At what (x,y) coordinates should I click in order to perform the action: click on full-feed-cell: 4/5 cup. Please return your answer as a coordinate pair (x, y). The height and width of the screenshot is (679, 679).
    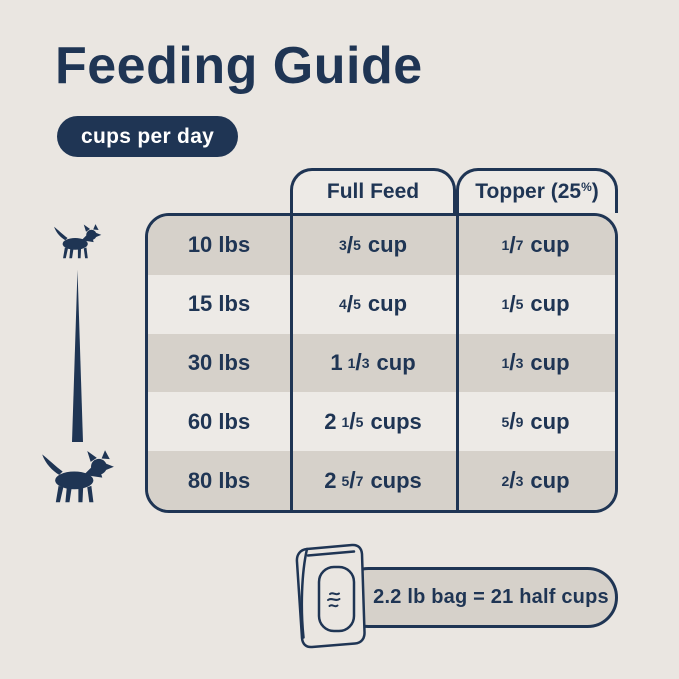
    Looking at the image, I should click on (373, 304).